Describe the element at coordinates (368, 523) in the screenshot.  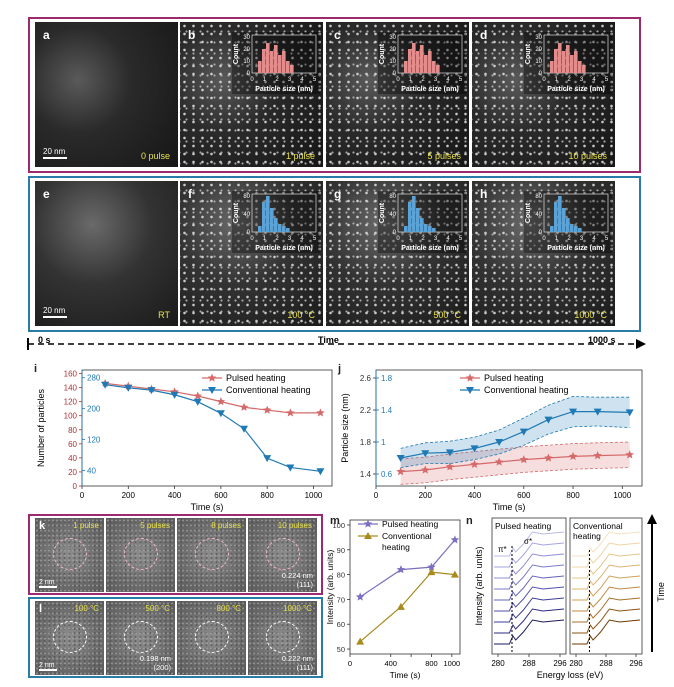
I see `legend-marker` at that location.